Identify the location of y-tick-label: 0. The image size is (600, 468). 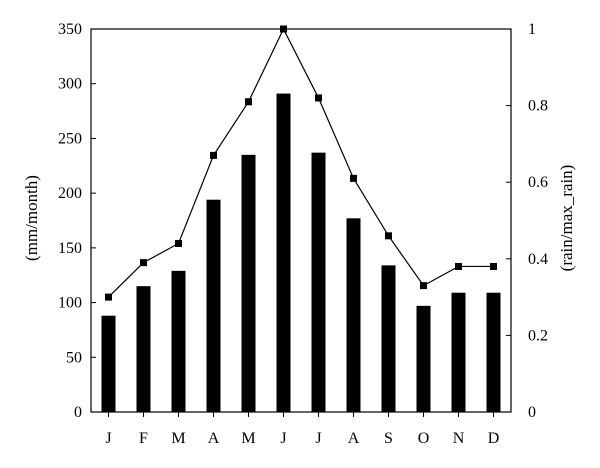
(78, 412).